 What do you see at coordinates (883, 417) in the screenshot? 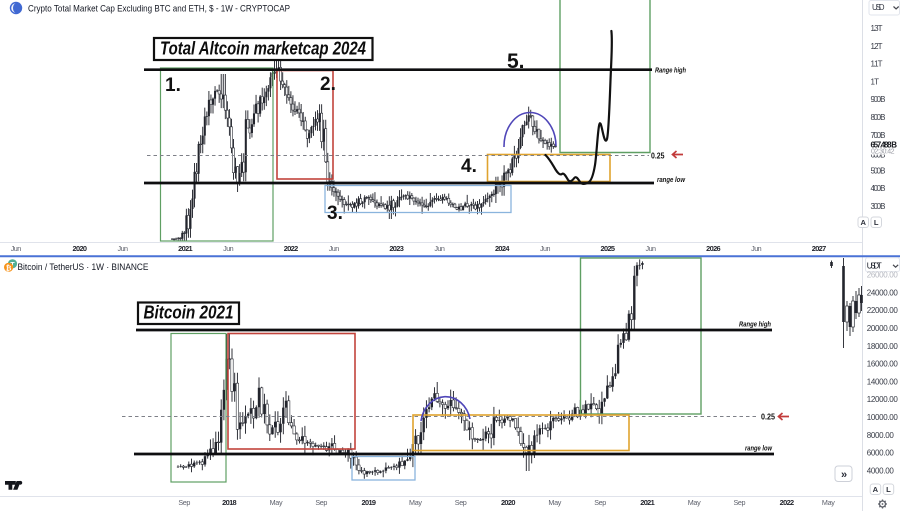
I see `svg-text: 10000.00` at bounding box center [883, 417].